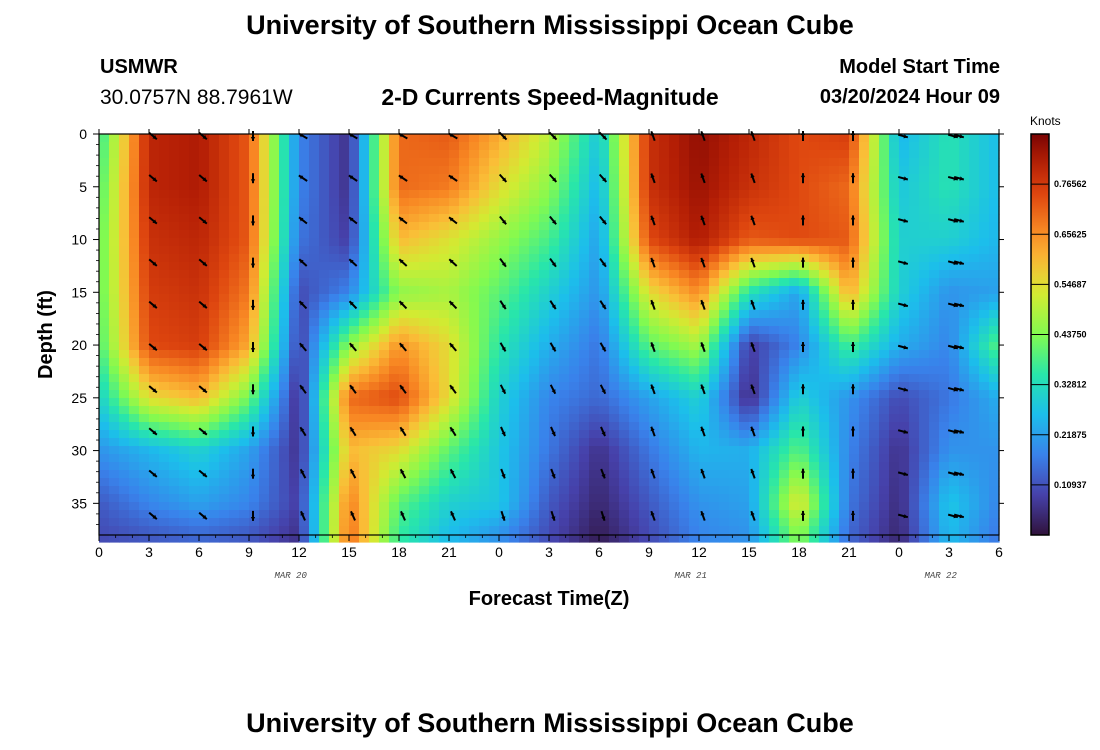 The width and height of the screenshot is (1100, 750). What do you see at coordinates (615, 576) in the screenshot?
I see `date-labels: MAR 20 MAR 21 MAR 22` at bounding box center [615, 576].